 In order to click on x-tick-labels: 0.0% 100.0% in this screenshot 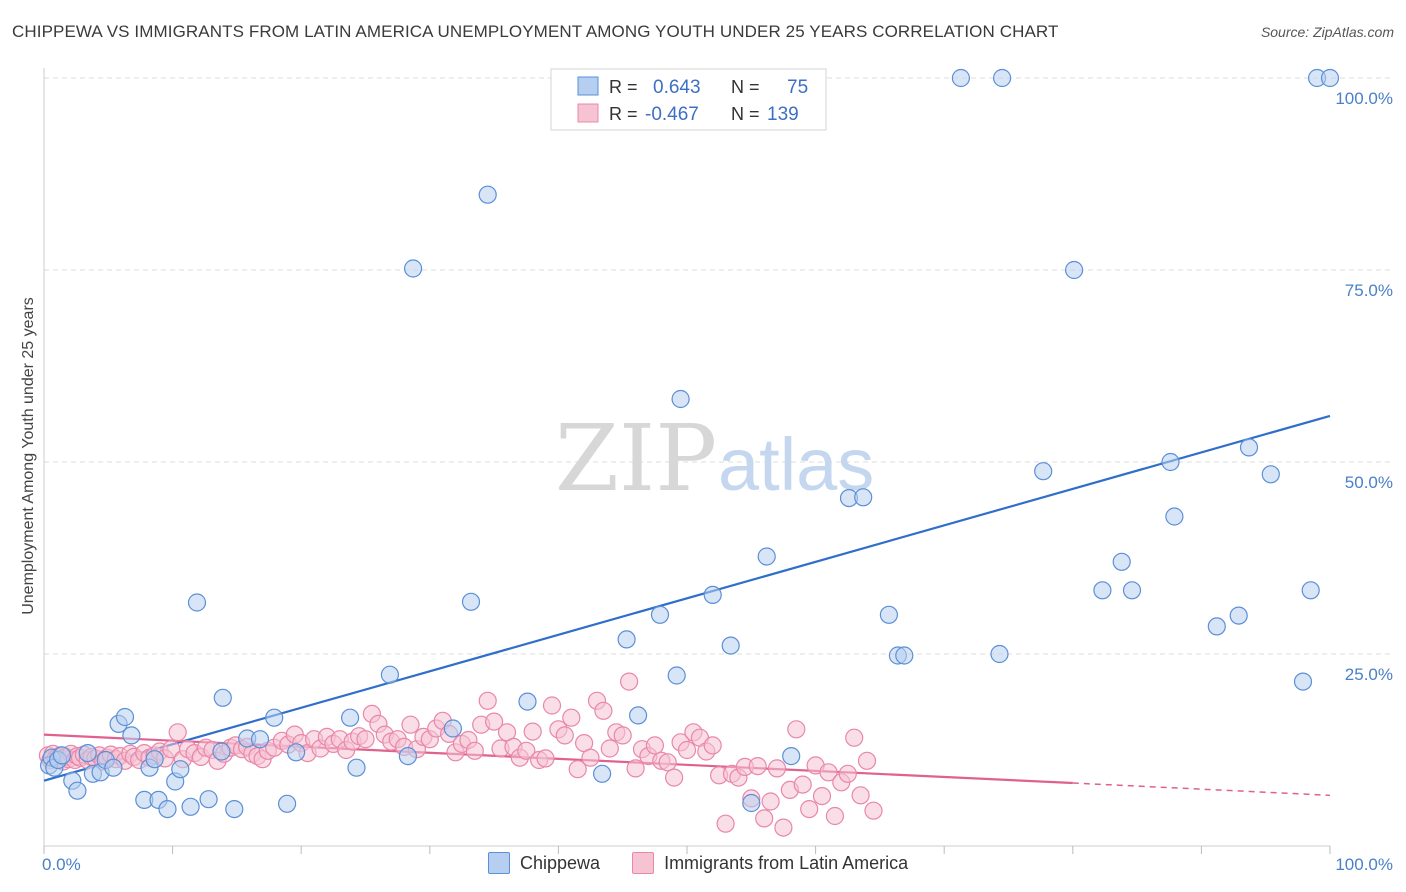, I will do `click(717, 864)`.